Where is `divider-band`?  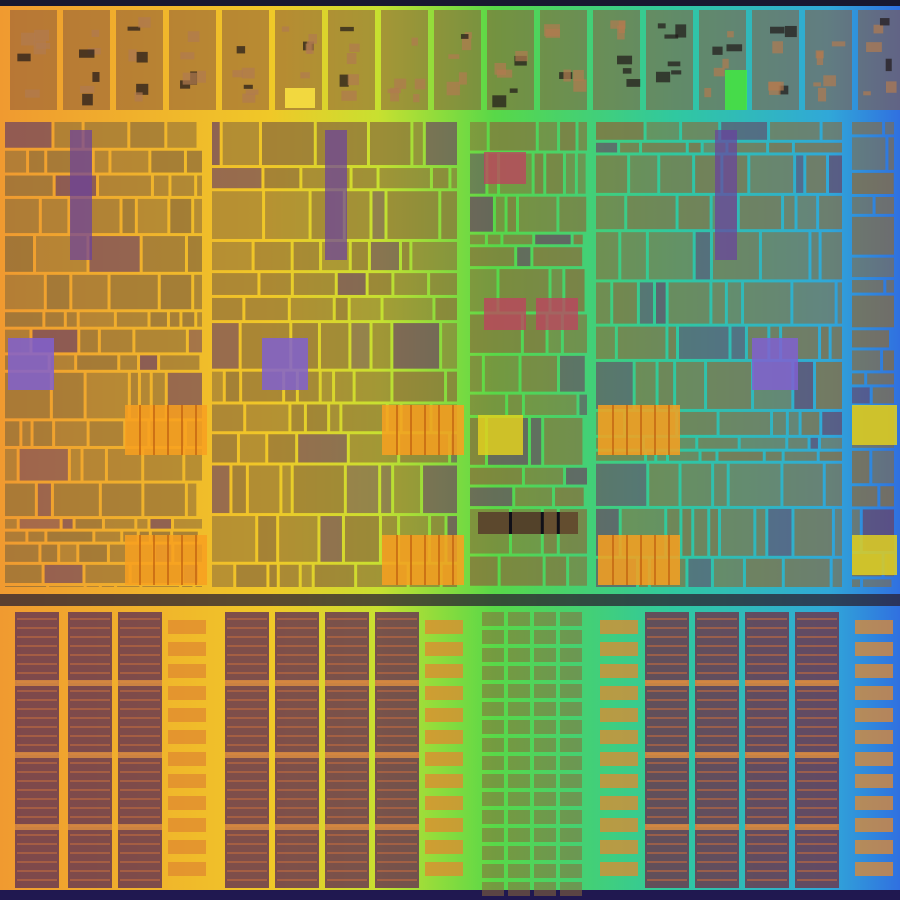
divider-band is located at coordinates (450, 600).